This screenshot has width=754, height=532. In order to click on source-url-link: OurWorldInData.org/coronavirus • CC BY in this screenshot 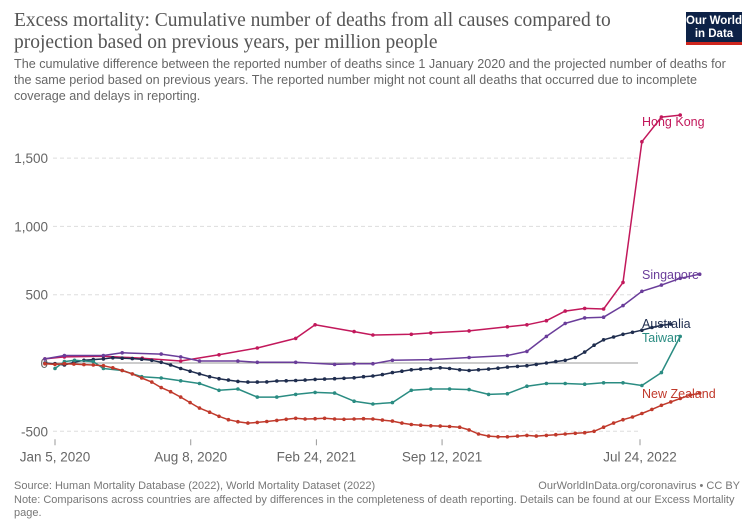, I will do `click(639, 486)`.